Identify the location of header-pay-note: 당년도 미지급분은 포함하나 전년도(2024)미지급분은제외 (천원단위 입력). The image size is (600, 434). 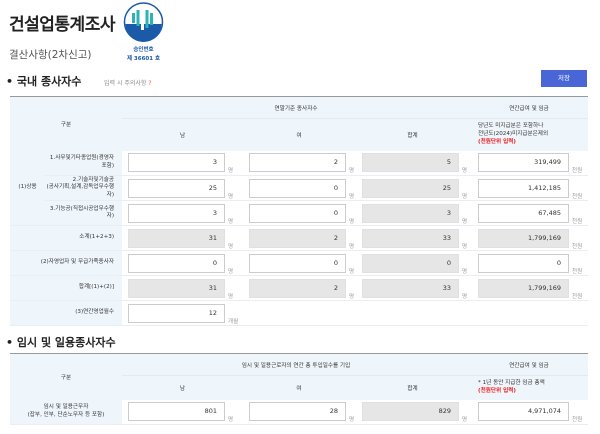
(529, 134).